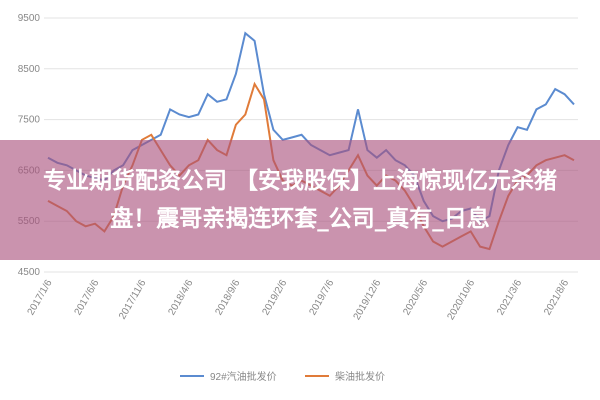 The height and width of the screenshot is (400, 600). Describe the element at coordinates (360, 376) in the screenshot. I see `legend-label: 柴油批发价` at that location.